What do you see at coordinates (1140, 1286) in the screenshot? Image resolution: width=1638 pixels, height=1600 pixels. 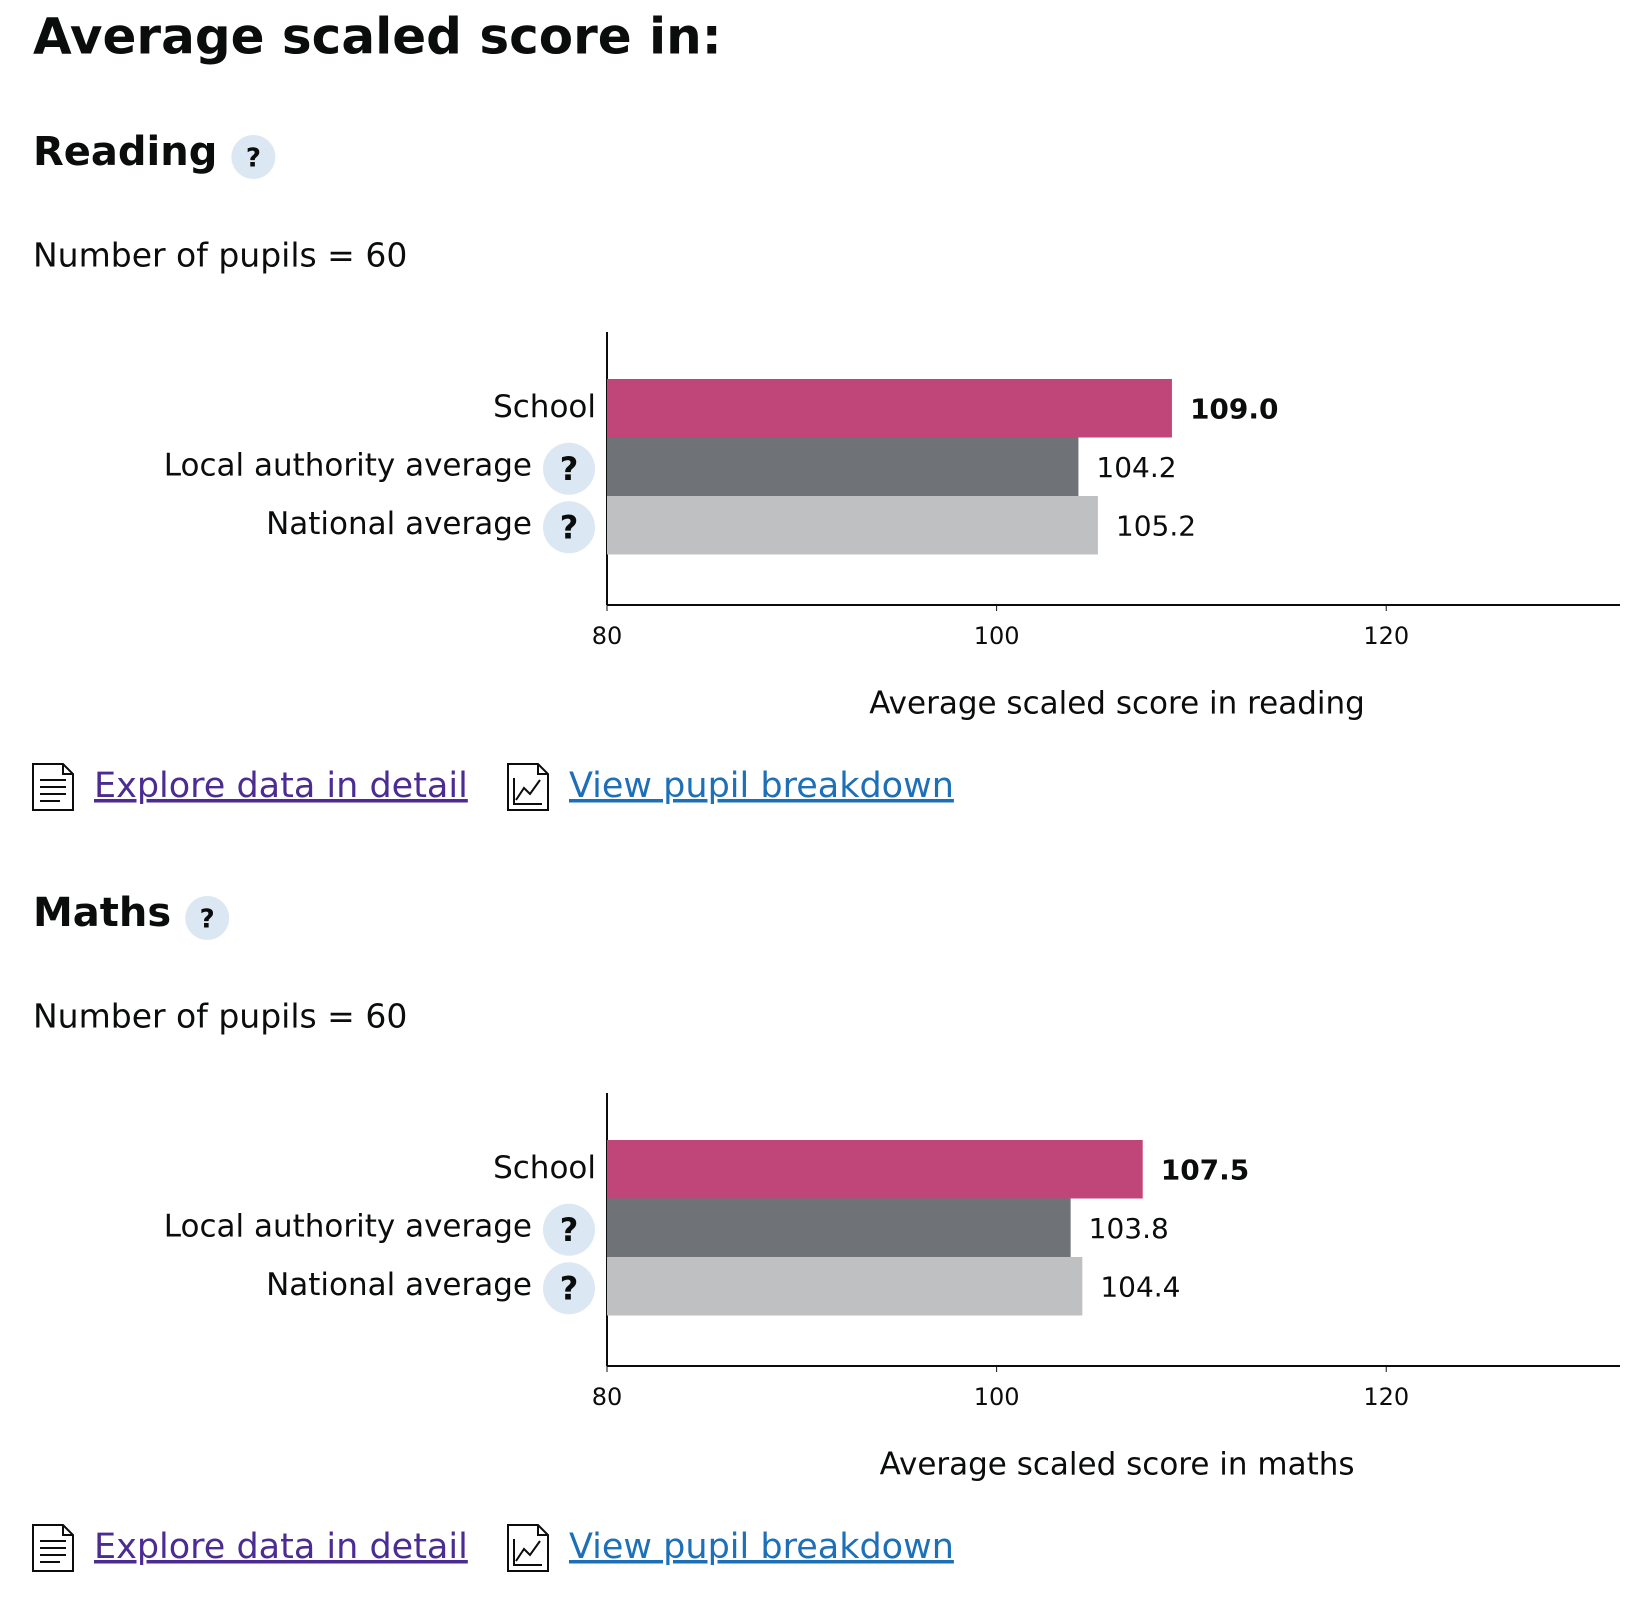 I see `value-label: 104.4` at bounding box center [1140, 1286].